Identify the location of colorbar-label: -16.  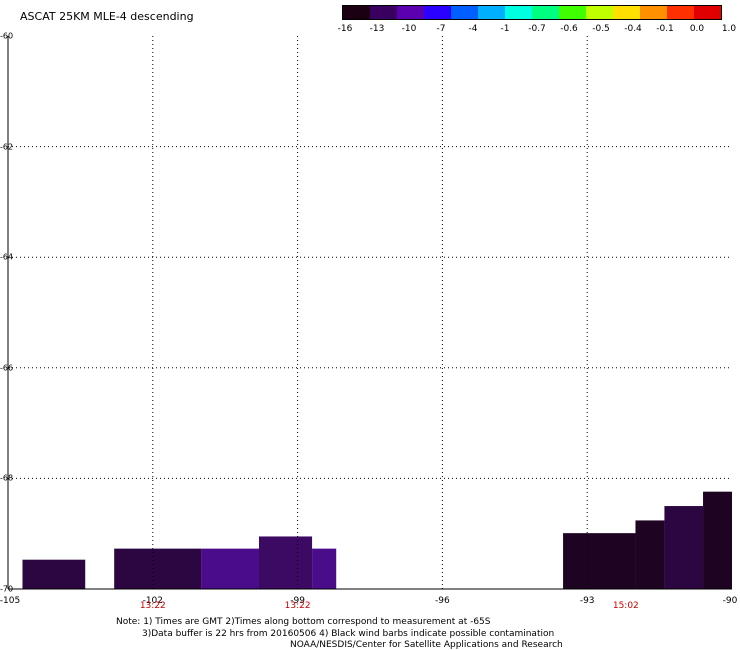
(345, 29).